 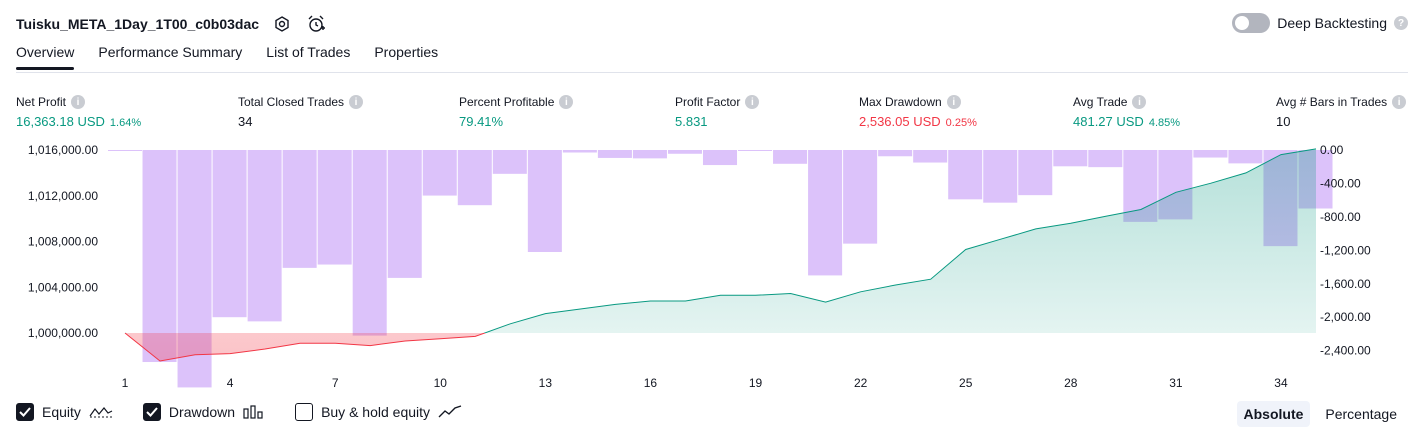 I want to click on absolute-button: Absolute, so click(x=1273, y=414).